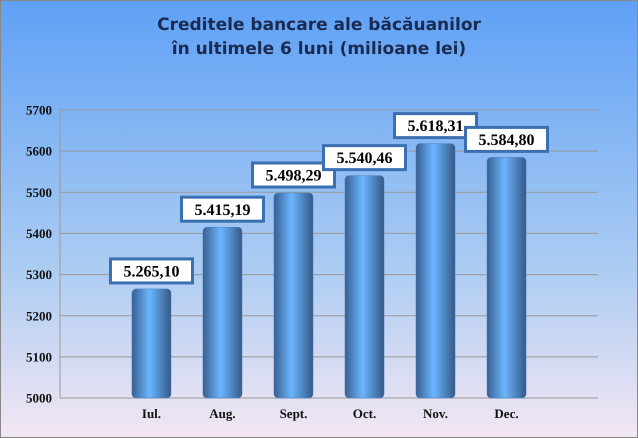 The image size is (638, 438). Describe the element at coordinates (222, 413) in the screenshot. I see `x-tick-label: Aug.` at that location.